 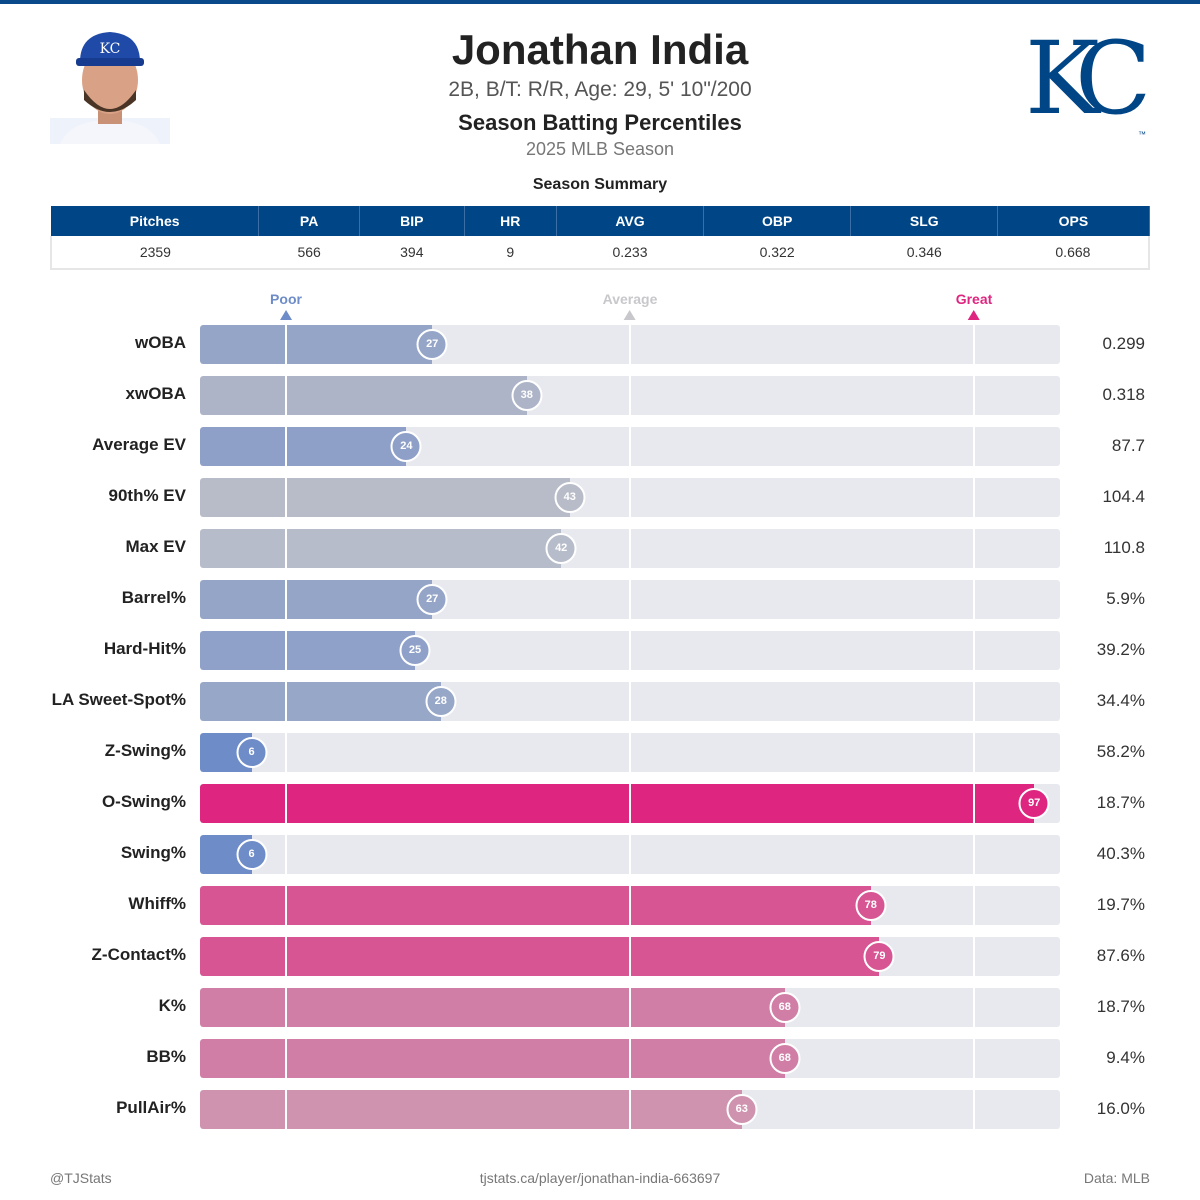 What do you see at coordinates (143, 801) in the screenshot?
I see `metric-label: O-Swing%` at bounding box center [143, 801].